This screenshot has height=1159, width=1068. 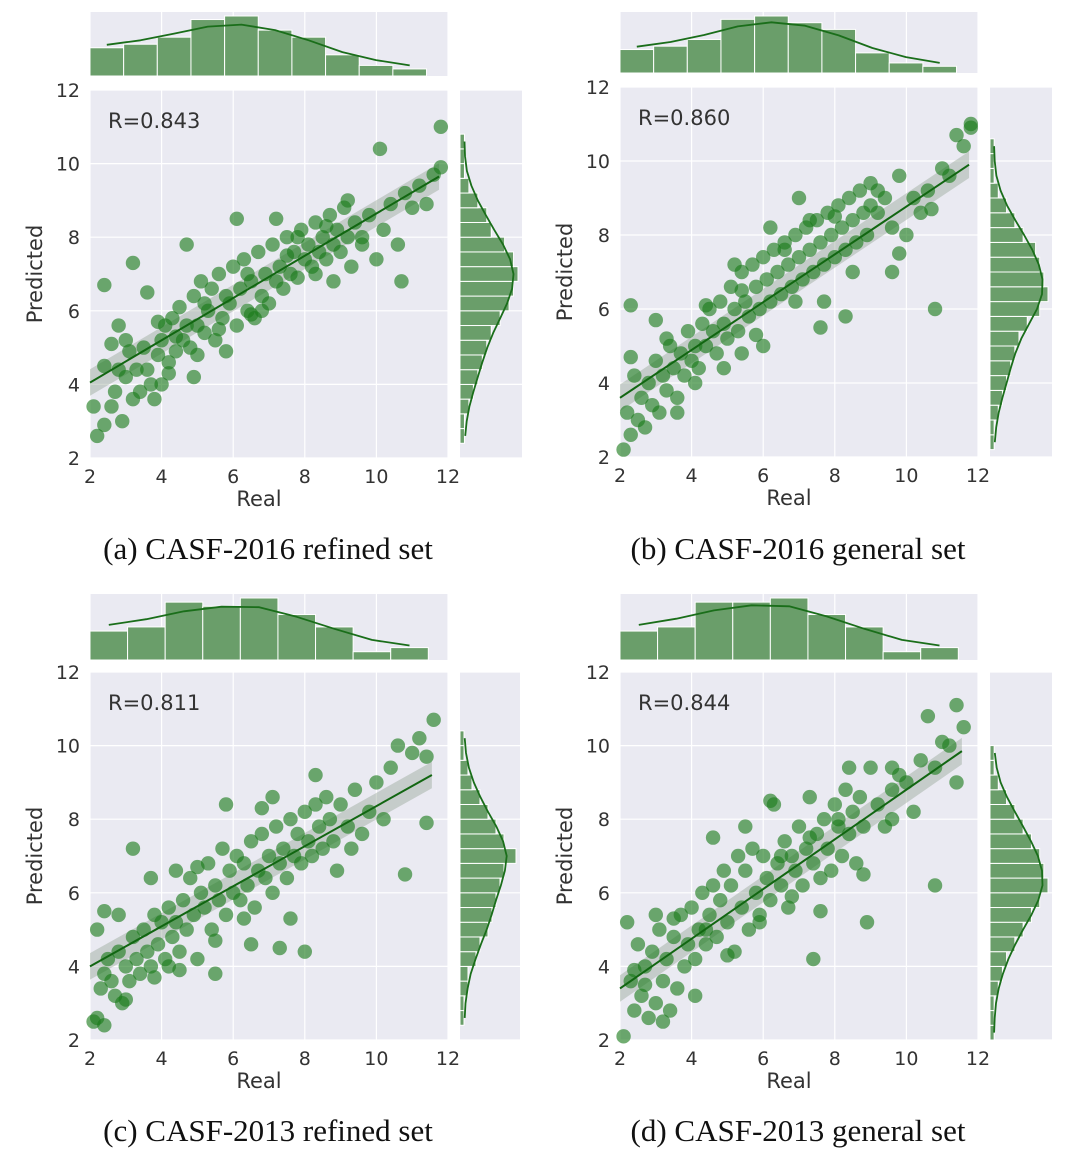 What do you see at coordinates (268, 548) in the screenshot?
I see `caption-a: (a) CASF-2016 refined set` at bounding box center [268, 548].